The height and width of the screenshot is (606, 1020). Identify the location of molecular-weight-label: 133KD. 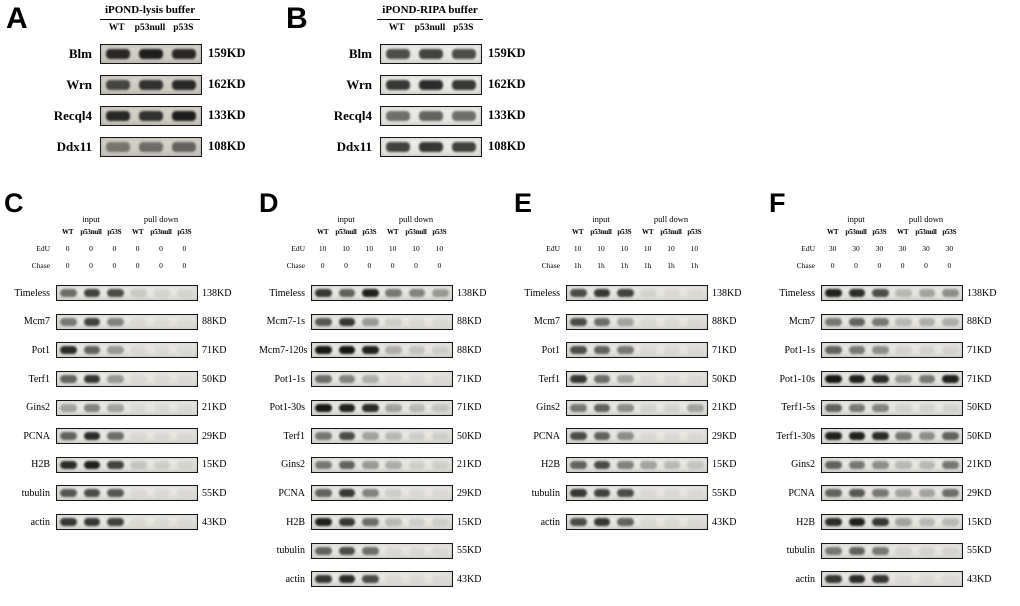
(507, 115).